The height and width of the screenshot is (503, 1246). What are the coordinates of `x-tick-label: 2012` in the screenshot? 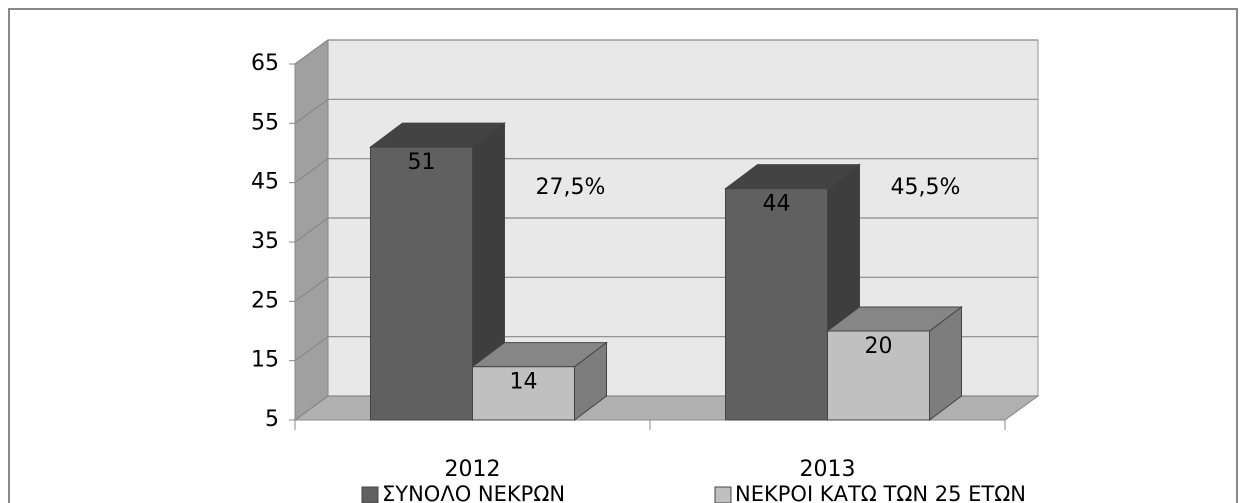 It's located at (473, 469).